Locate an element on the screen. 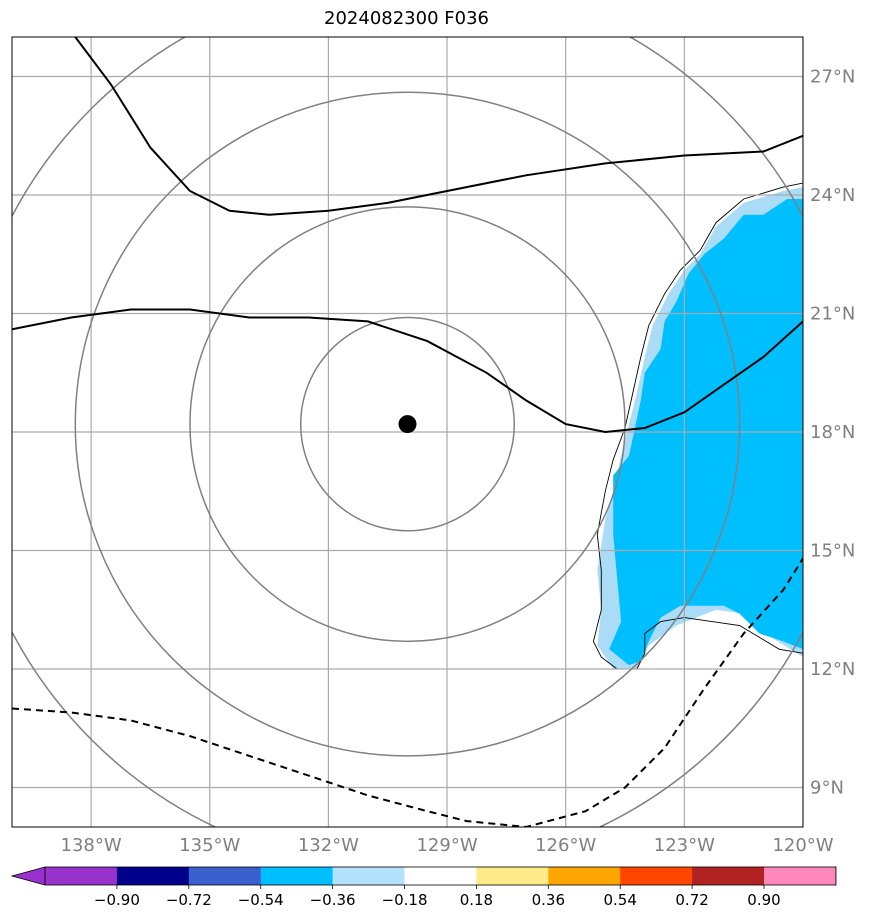 The width and height of the screenshot is (873, 924). colorbar-tick-label: −0.36 is located at coordinates (333, 900).